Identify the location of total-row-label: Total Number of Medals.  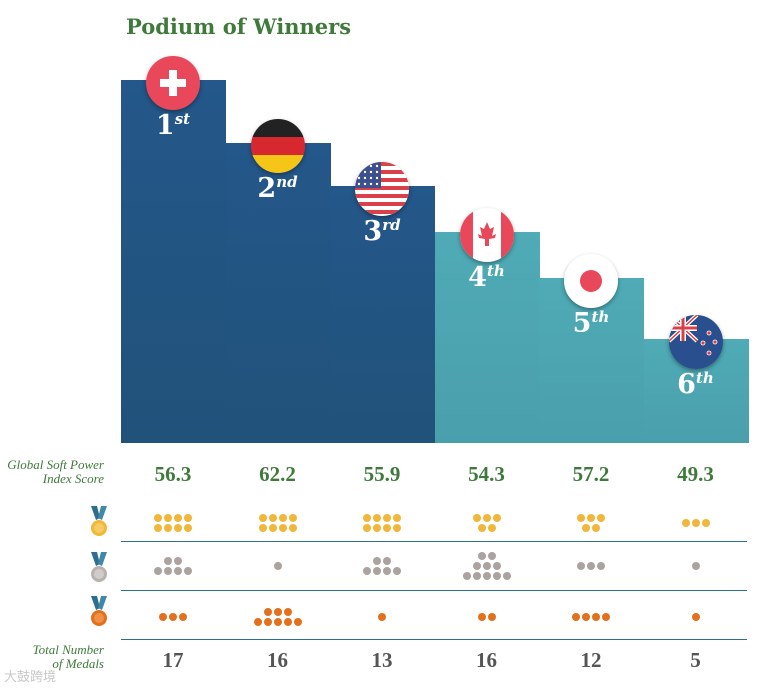
(52, 657).